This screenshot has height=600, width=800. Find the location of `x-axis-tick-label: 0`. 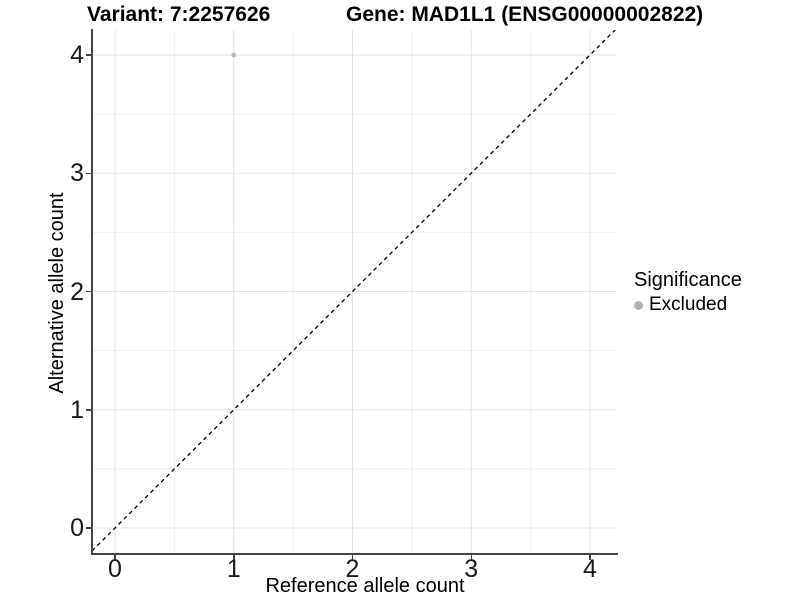

x-axis-tick-label: 0 is located at coordinates (115, 569).